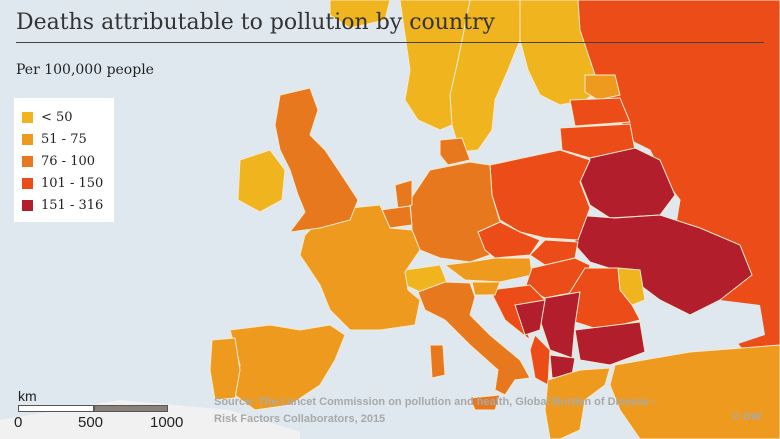 The width and height of the screenshot is (780, 439). I want to click on country-turkey, so click(694, 391).